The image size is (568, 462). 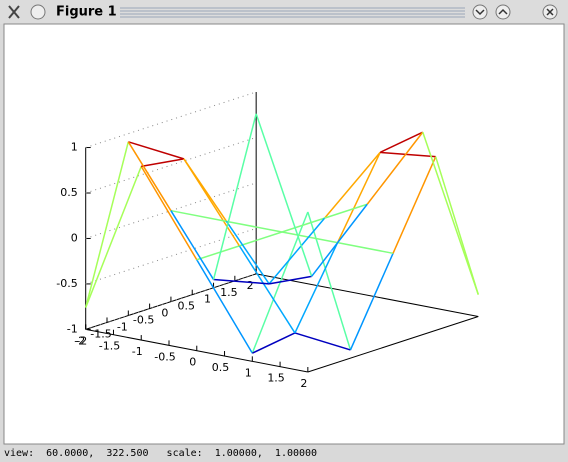 What do you see at coordinates (303, 383) in the screenshot?
I see `x-tick-label: 2` at bounding box center [303, 383].